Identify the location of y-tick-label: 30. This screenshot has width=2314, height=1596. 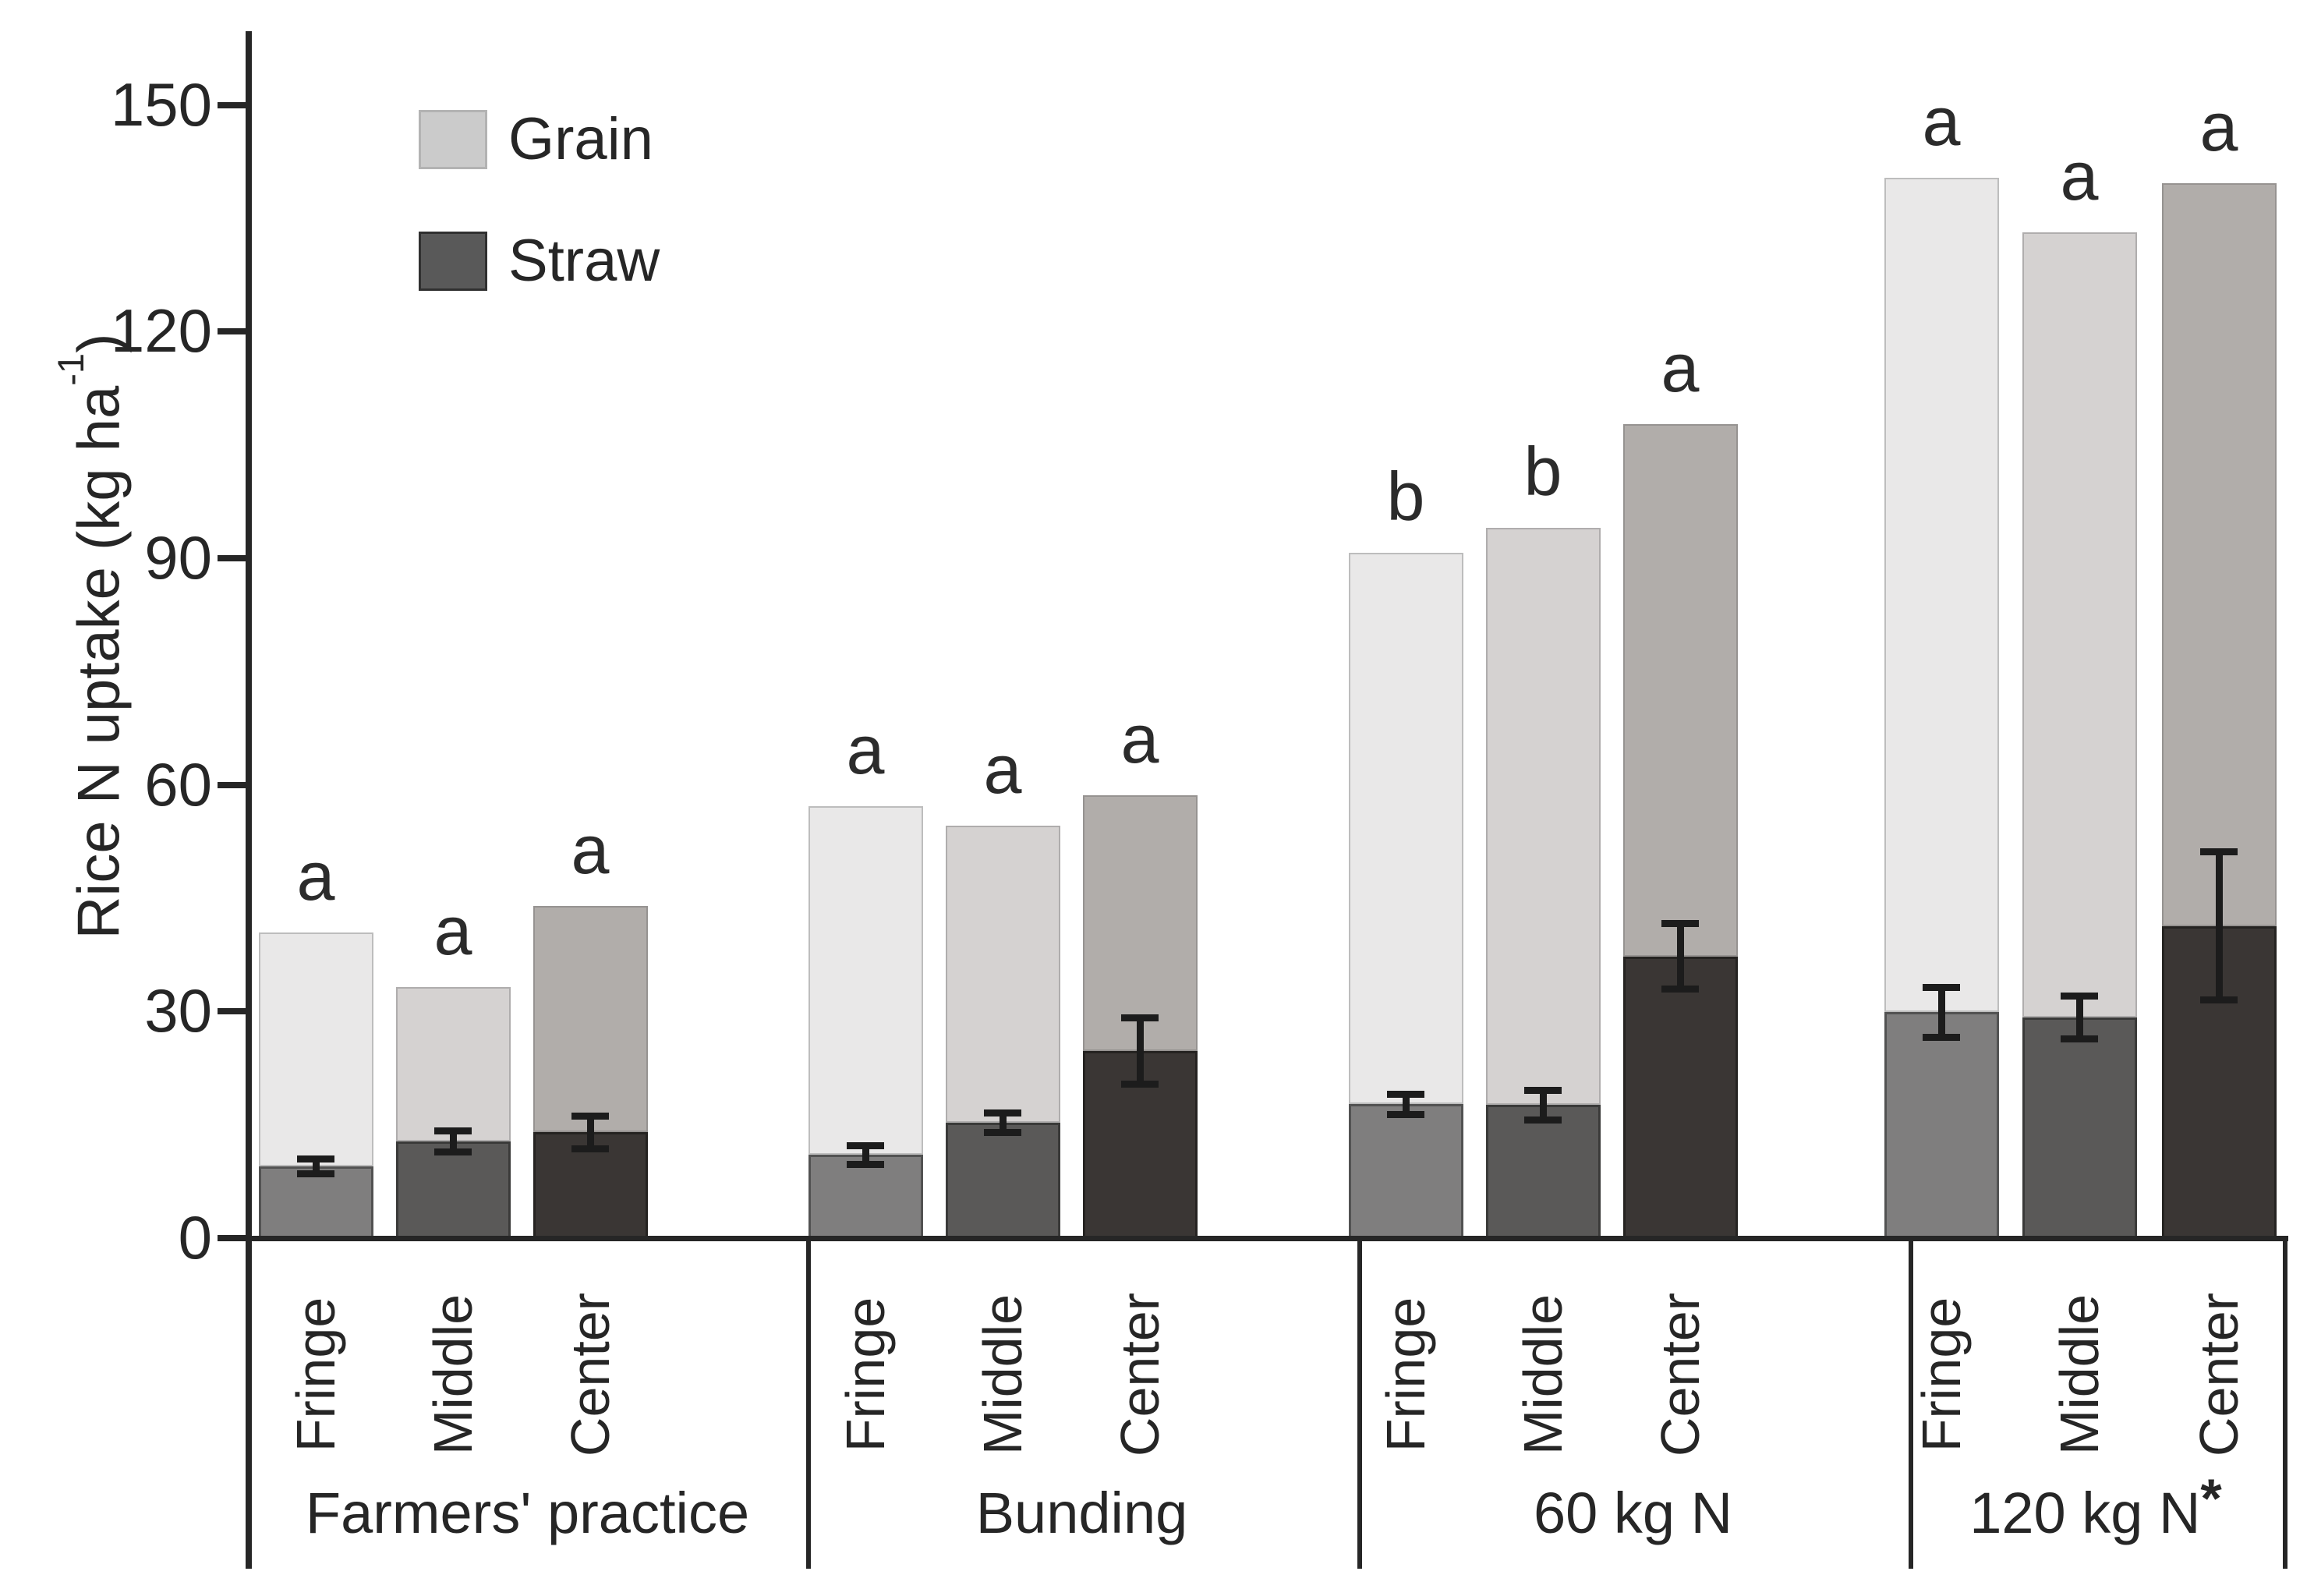
(178, 1011).